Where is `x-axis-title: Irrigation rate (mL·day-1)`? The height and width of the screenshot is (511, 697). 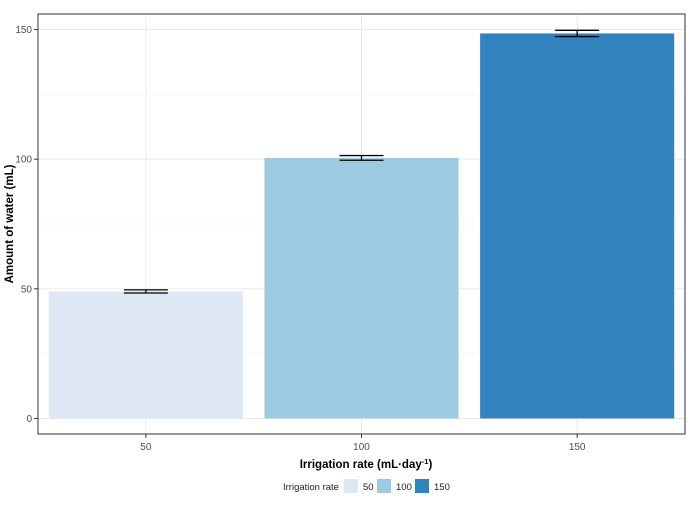
x-axis-title: Irrigation rate (mL·day-1) is located at coordinates (366, 464).